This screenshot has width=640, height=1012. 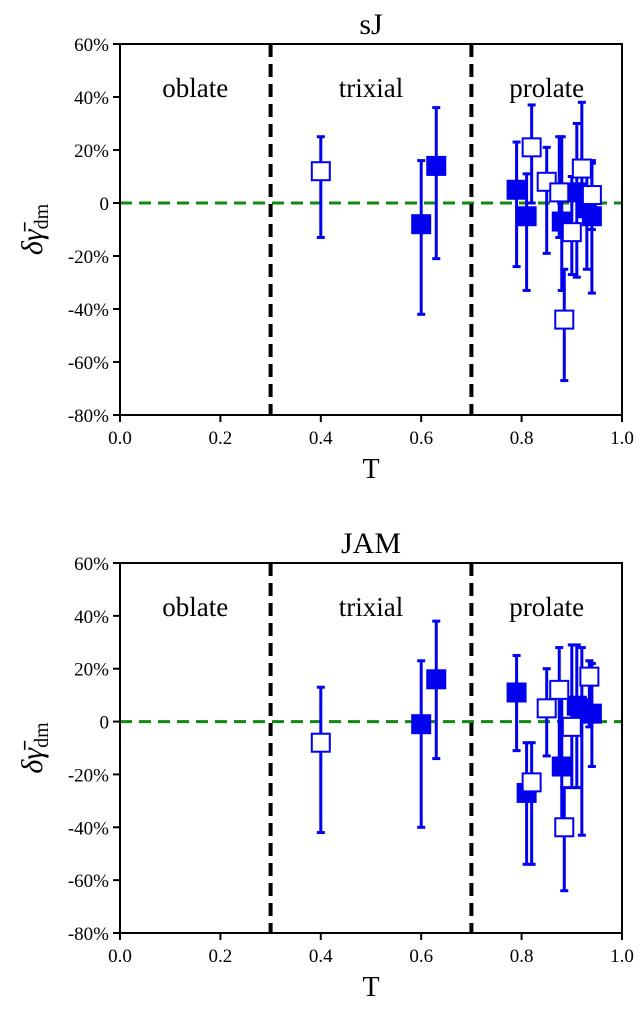 I want to click on chart-title: sJ, so click(x=371, y=24).